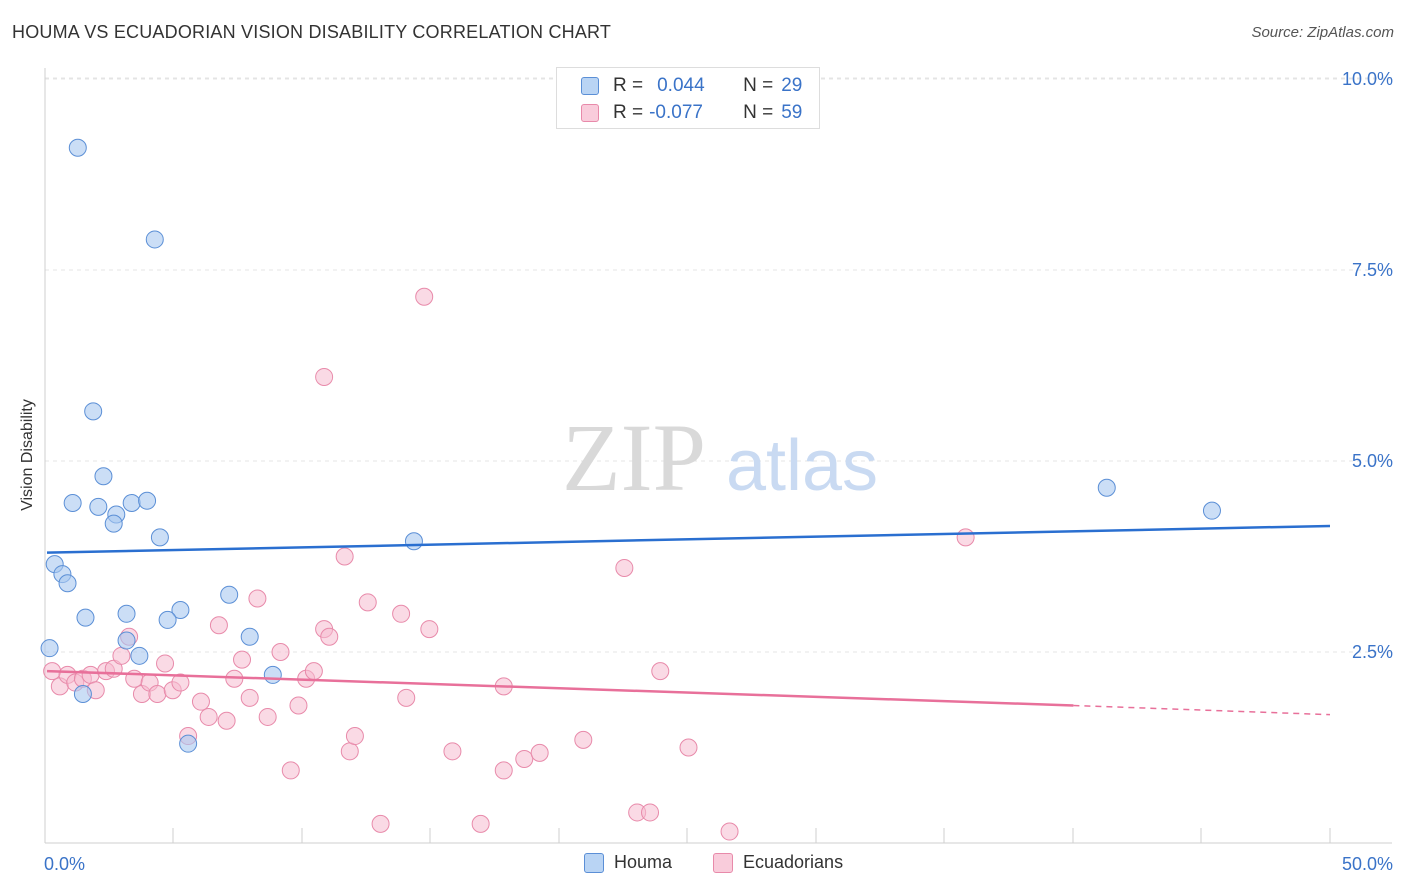 The width and height of the screenshot is (1406, 892). I want to click on watermark: ZIP atlas, so click(720, 457).